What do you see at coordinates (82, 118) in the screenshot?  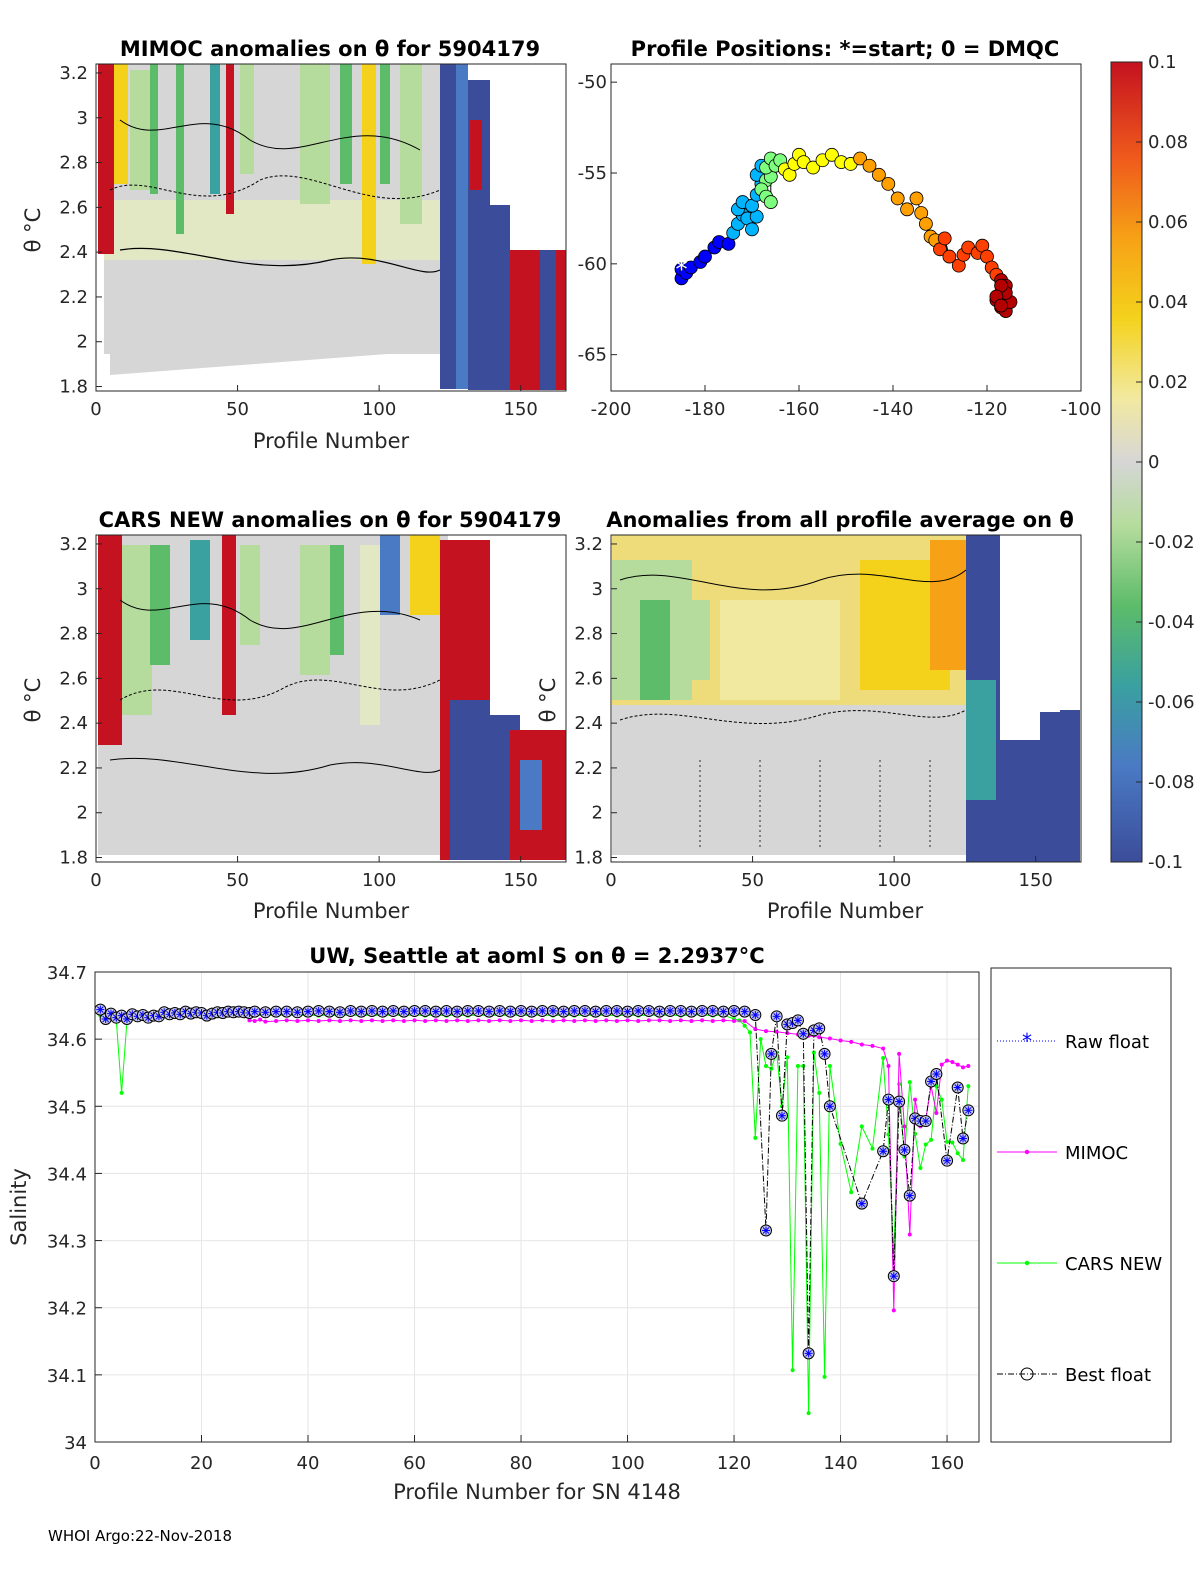 I see `mimoc-ytick-label: 3` at bounding box center [82, 118].